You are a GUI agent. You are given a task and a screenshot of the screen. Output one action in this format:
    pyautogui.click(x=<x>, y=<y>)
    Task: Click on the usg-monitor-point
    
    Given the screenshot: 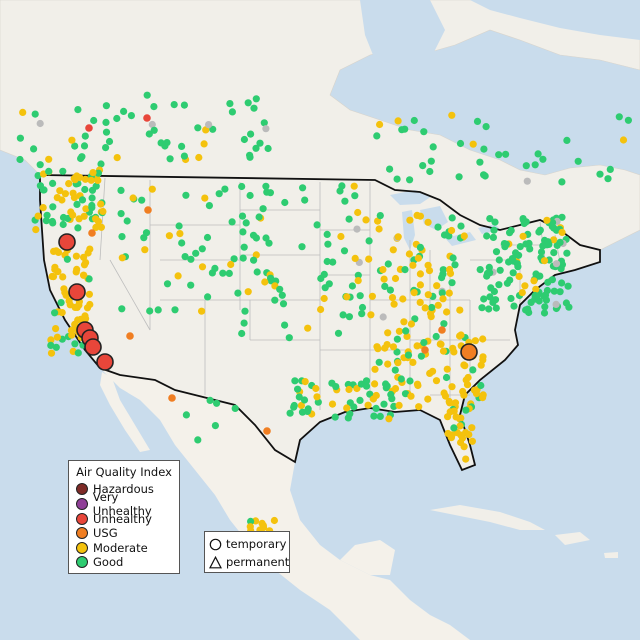 What is the action you would take?
    pyautogui.click(x=442, y=330)
    